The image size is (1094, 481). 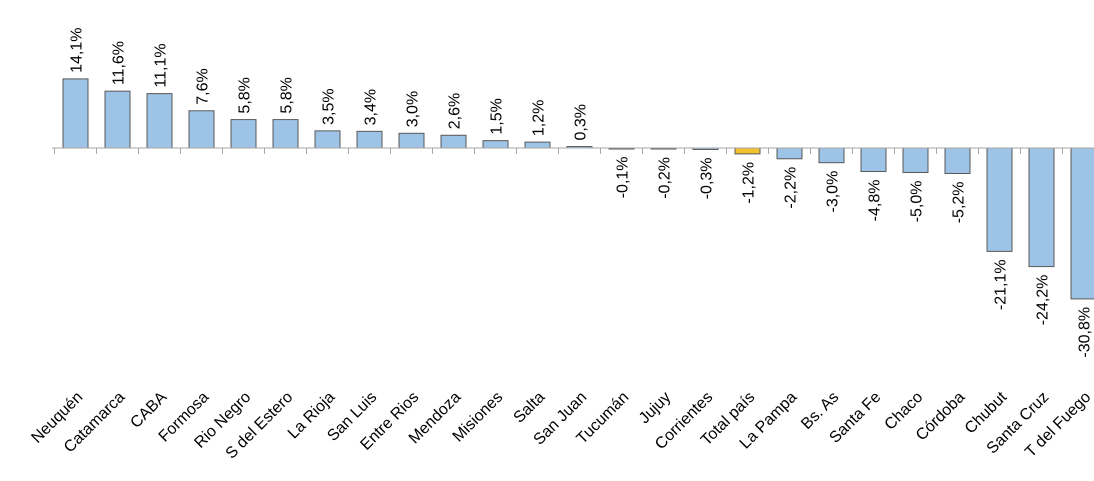 I want to click on bar-data-label: -1,2%, so click(x=749, y=183).